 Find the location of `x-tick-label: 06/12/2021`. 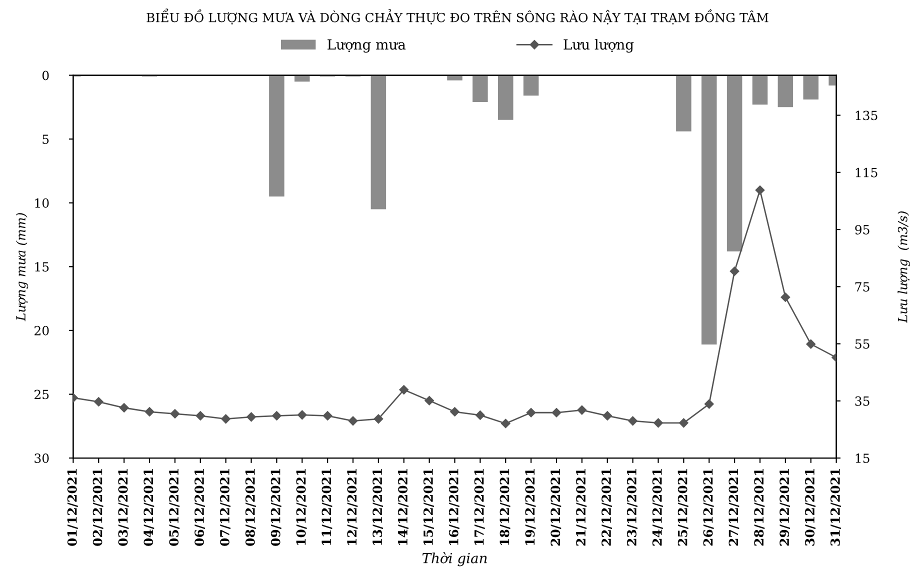

x-tick-label: 06/12/2021 is located at coordinates (199, 507).